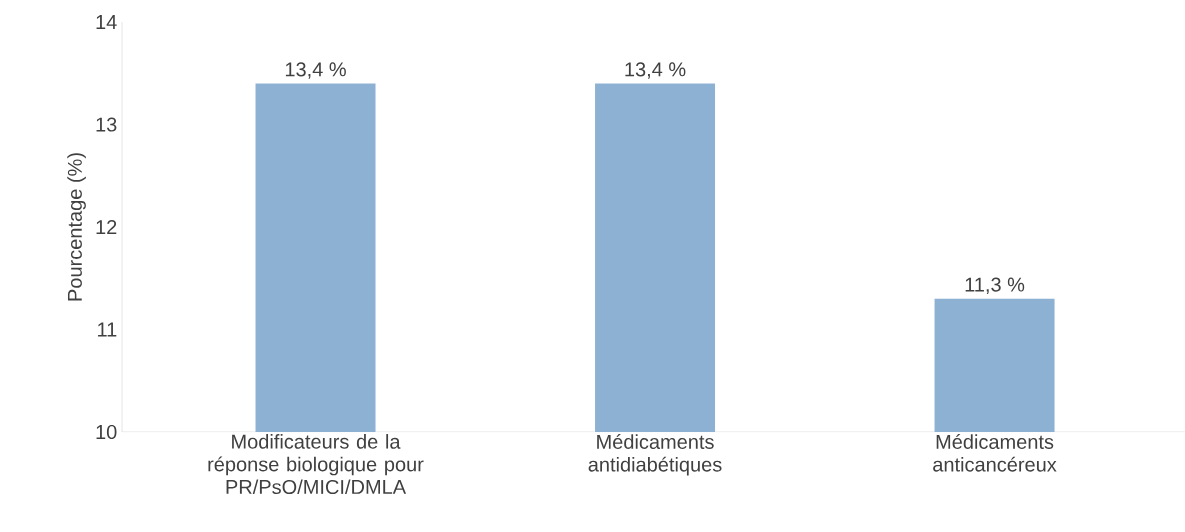 This screenshot has width=1185, height=532. I want to click on y-tick-label: 11, so click(107, 329).